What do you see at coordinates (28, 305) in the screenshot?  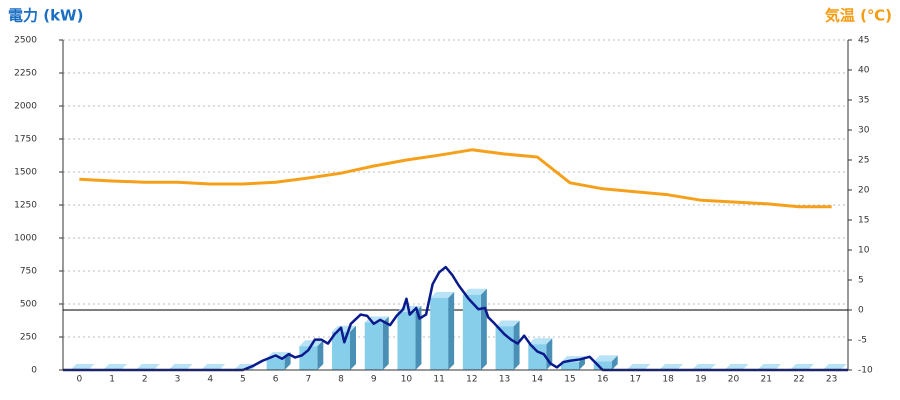 I see `y-tick-label: 500` at bounding box center [28, 305].